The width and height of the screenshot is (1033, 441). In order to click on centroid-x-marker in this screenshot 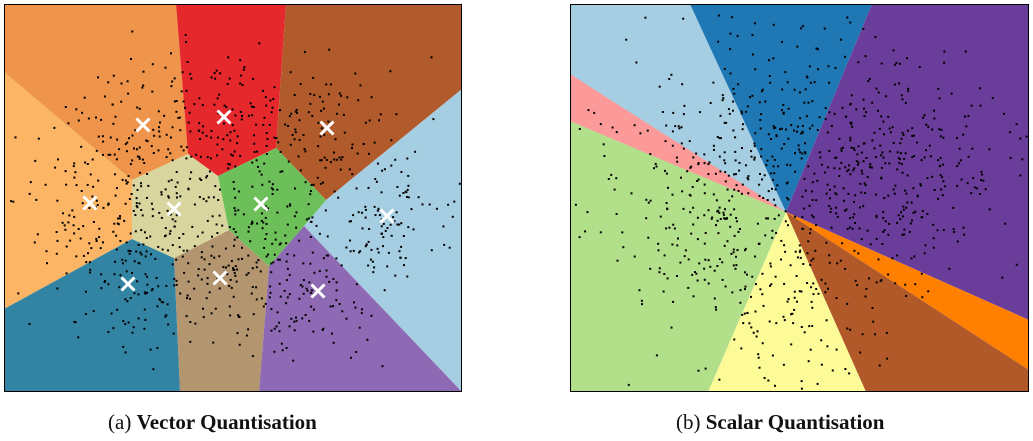, I will do `click(224, 117)`.